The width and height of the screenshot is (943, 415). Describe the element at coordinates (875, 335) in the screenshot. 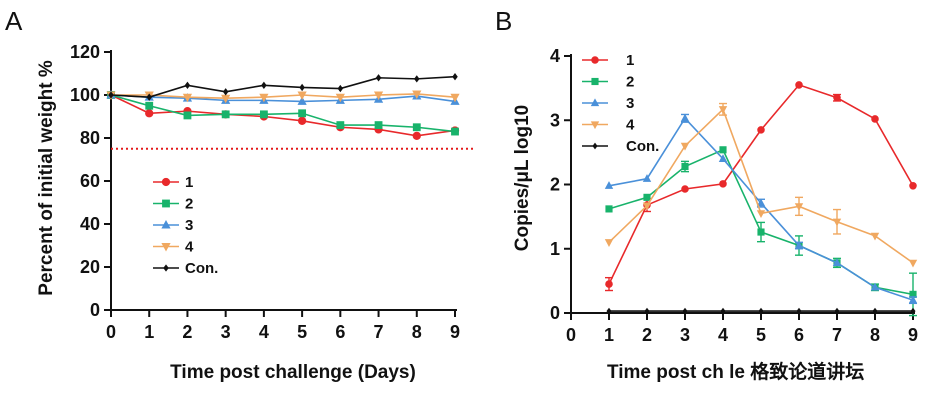

I see `panel-b-x-tick-label: 8` at that location.